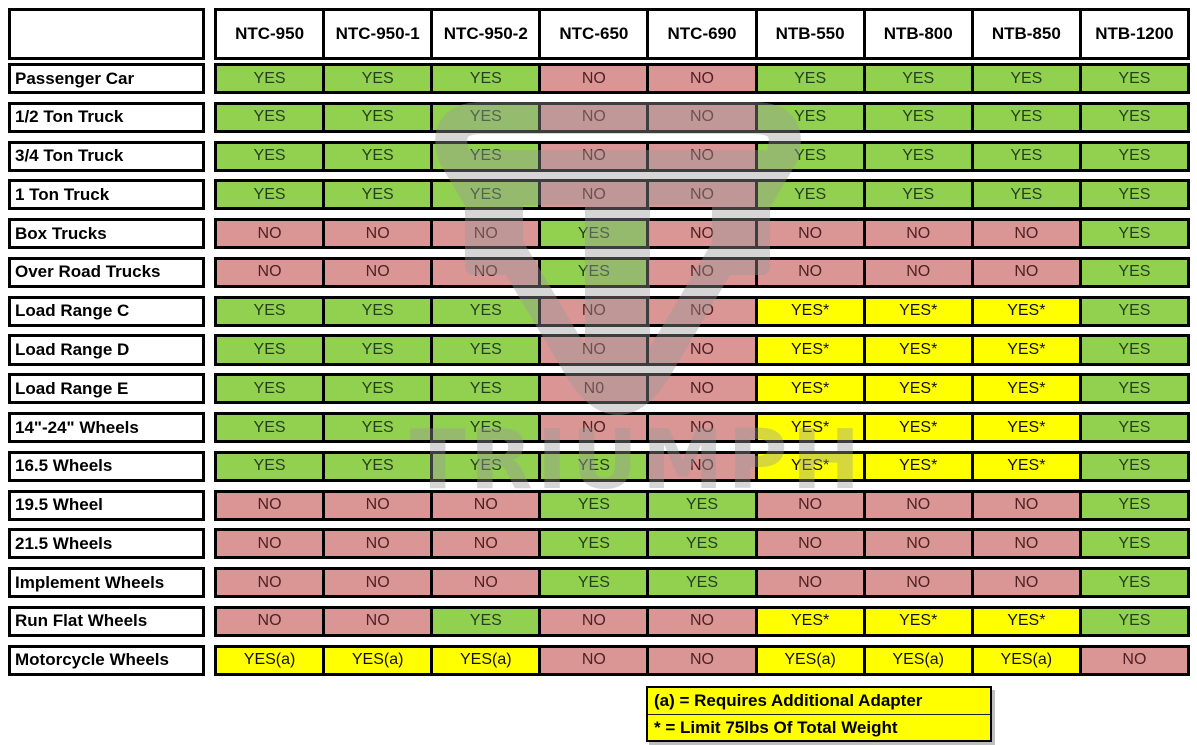 The height and width of the screenshot is (745, 1197). I want to click on table-row: Passenger Car YES YES YES NO NO YES YES YES YES, so click(599, 79).